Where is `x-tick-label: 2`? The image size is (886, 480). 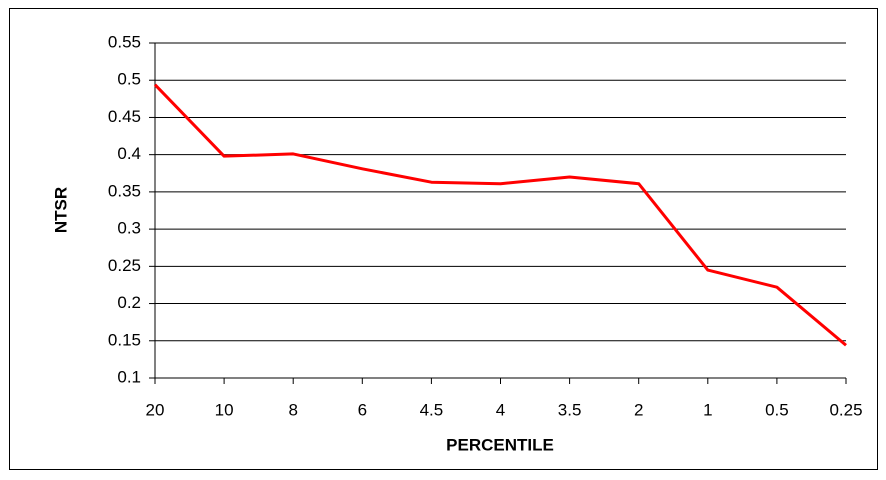
x-tick-label: 2 is located at coordinates (638, 409).